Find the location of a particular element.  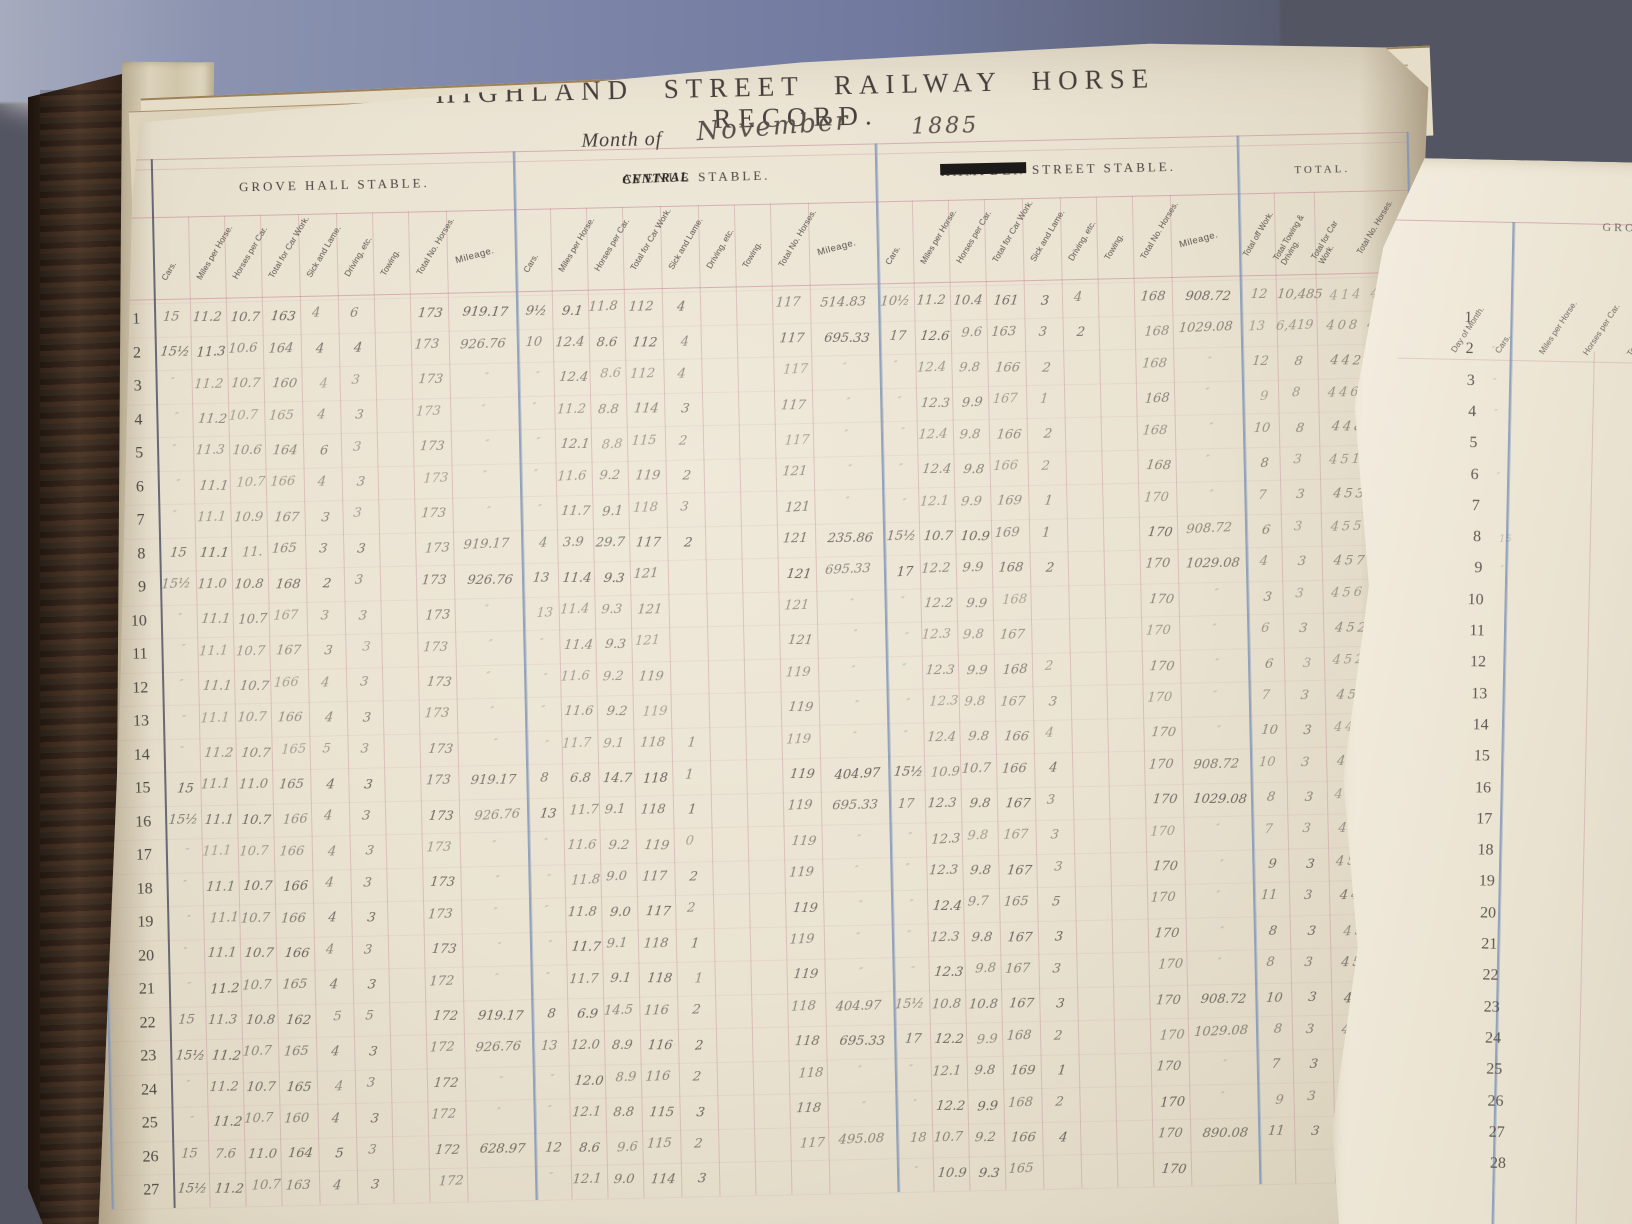

column-line is located at coordinates (745, 699).